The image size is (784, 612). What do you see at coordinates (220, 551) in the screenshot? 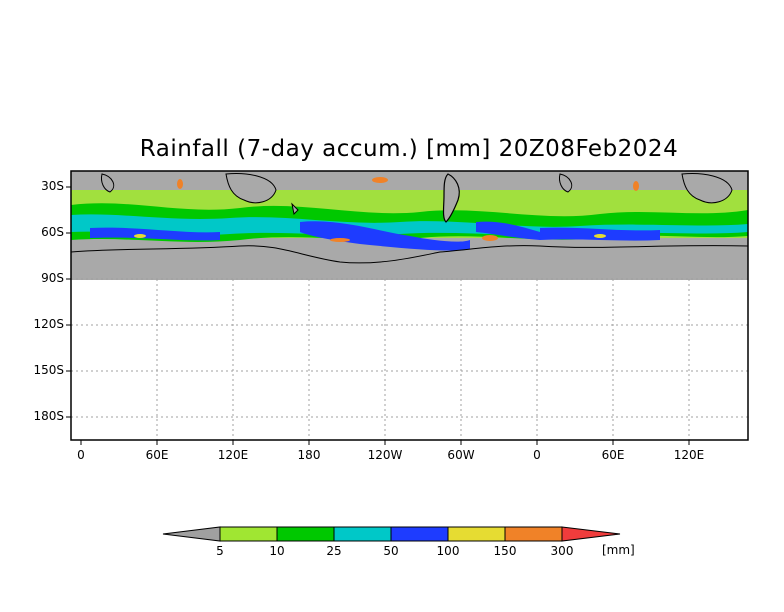
I see `colorbar-label: 5` at bounding box center [220, 551].